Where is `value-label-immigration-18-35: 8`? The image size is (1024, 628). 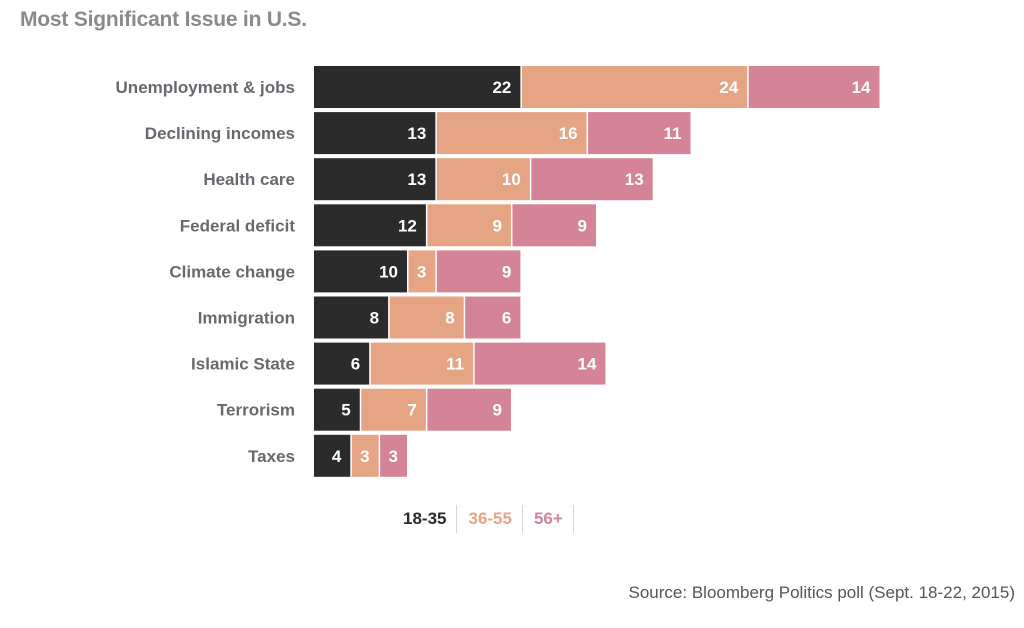
value-label-immigration-18-35: 8 is located at coordinates (374, 318).